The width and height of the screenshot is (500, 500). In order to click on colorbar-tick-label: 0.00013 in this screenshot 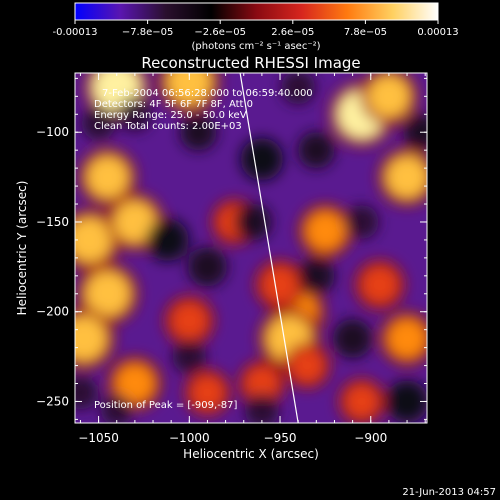, I will do `click(437, 32)`.